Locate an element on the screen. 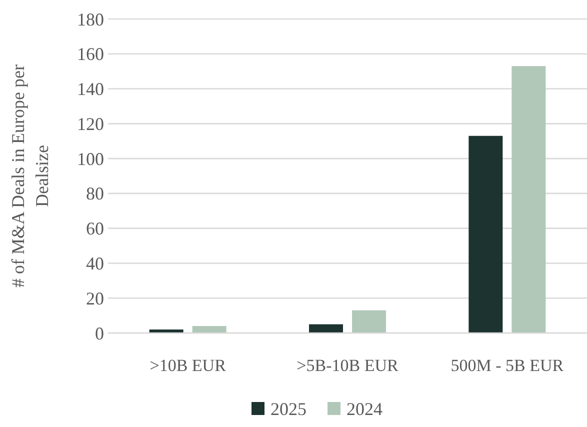 This screenshot has width=587, height=427. y-tick-label: 160 is located at coordinates (90, 54).